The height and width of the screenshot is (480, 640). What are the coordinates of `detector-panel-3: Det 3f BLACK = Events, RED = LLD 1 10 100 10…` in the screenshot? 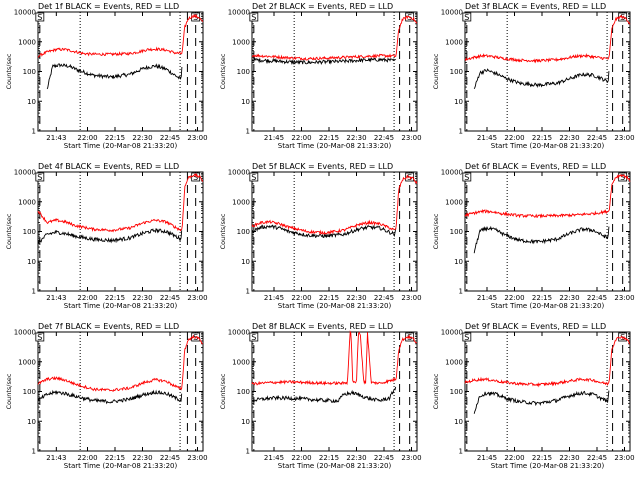 It's located at (533, 76).